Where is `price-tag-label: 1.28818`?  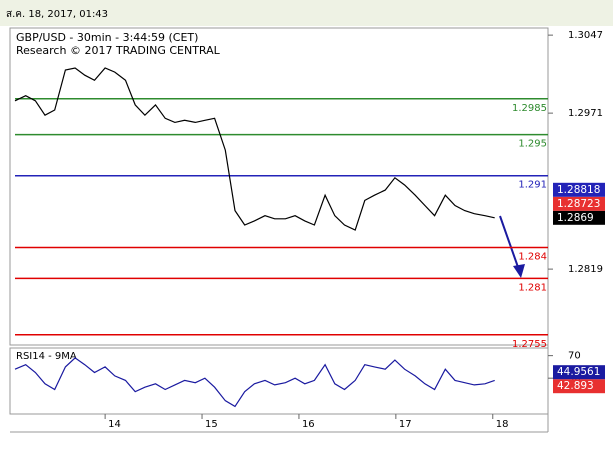 price-tag-label: 1.28818 is located at coordinates (578, 190).